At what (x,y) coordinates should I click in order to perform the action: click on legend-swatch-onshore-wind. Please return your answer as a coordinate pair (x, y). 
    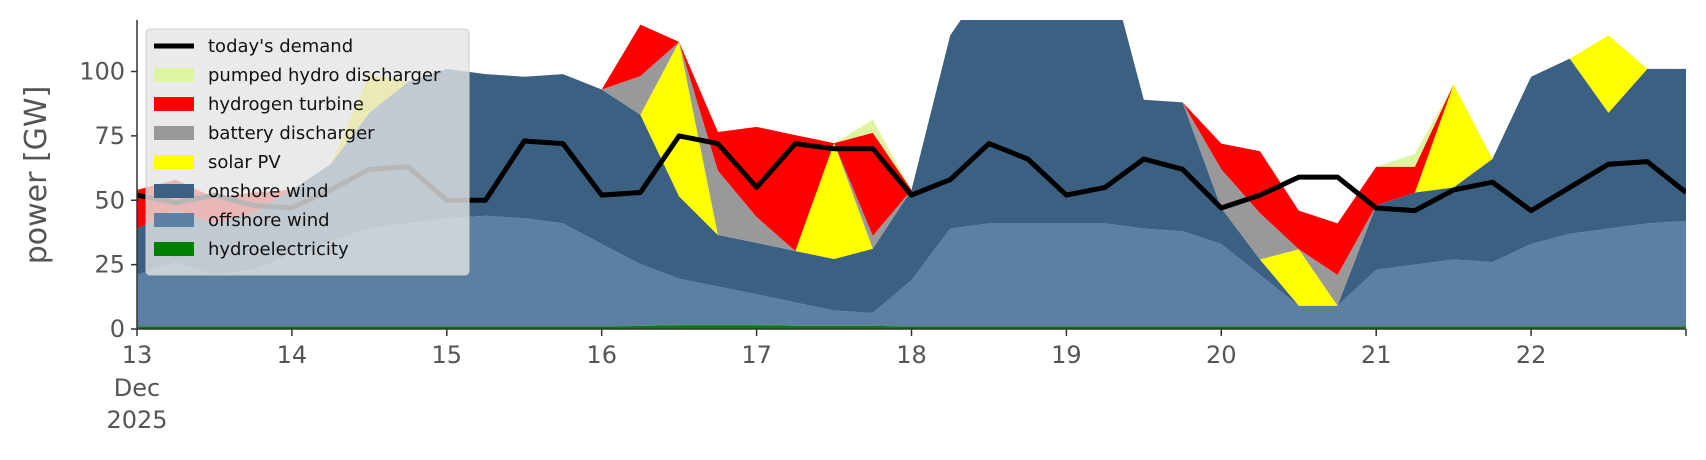
    Looking at the image, I should click on (174, 191).